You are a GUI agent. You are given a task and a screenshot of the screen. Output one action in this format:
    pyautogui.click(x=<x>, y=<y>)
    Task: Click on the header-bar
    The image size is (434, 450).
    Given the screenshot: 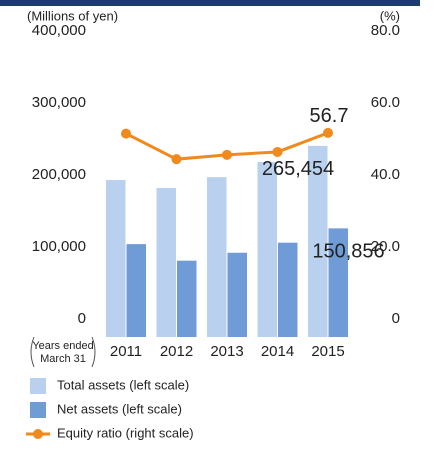 What is the action you would take?
    pyautogui.click(x=210, y=3)
    